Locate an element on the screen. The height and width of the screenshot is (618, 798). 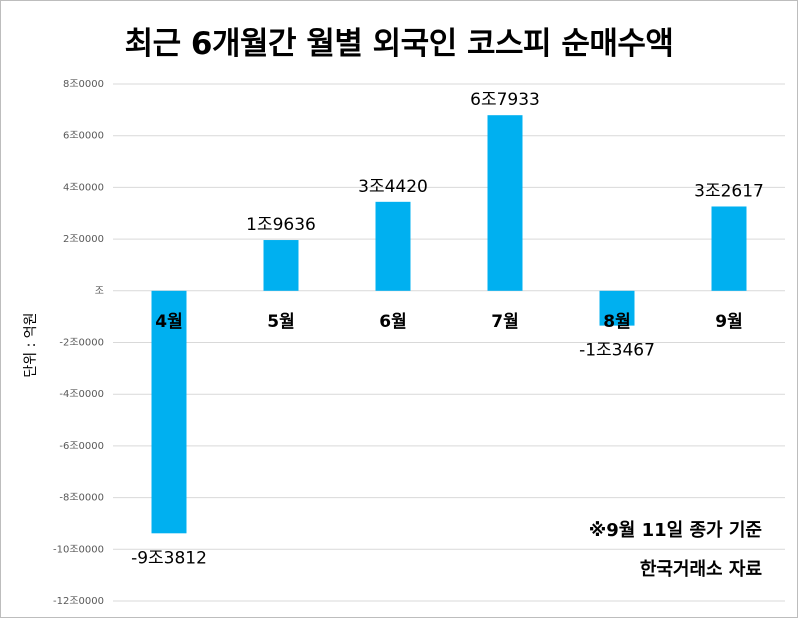
data-label: 3조4420 is located at coordinates (393, 187).